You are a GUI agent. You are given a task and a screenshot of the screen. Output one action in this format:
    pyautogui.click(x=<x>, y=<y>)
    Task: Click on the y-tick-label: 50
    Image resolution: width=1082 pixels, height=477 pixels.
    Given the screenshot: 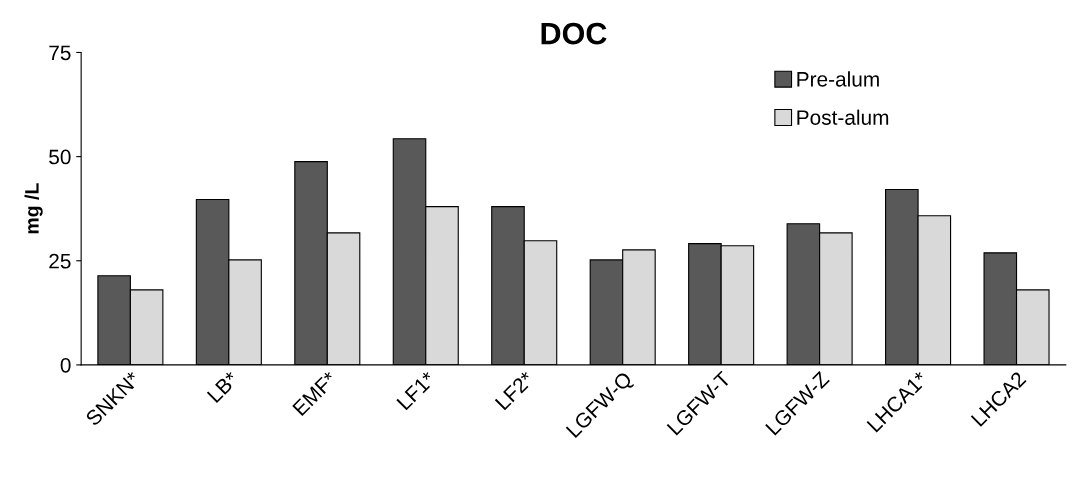 What is the action you would take?
    pyautogui.click(x=60, y=157)
    